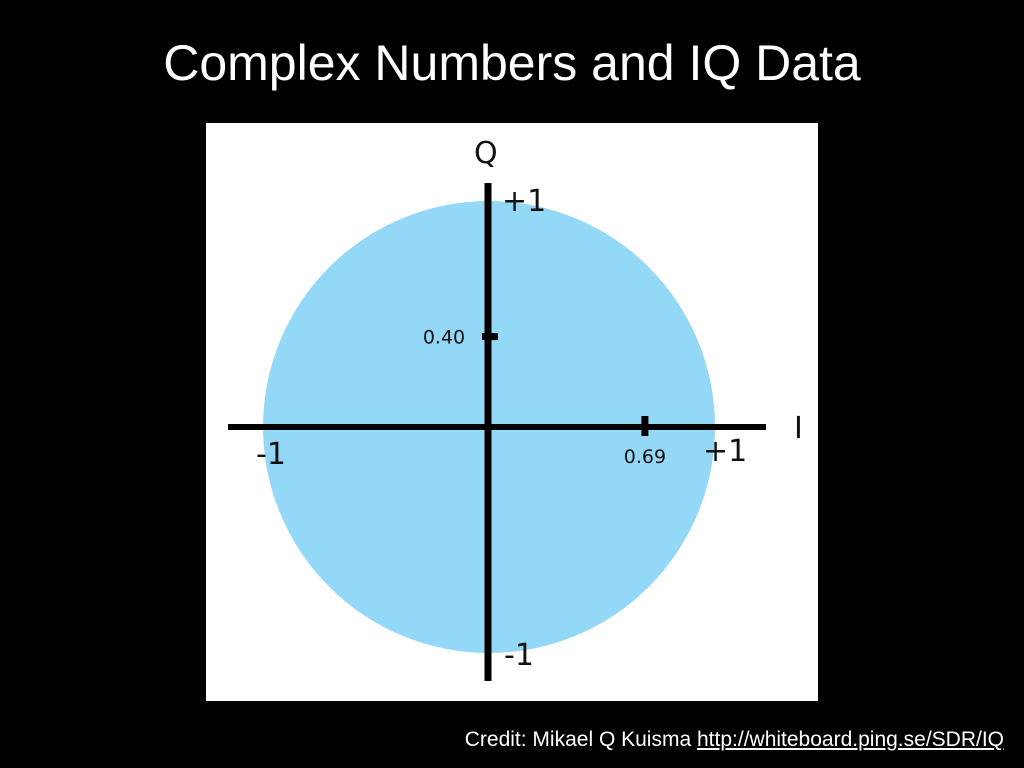  I want to click on i-value-marker, so click(645, 426).